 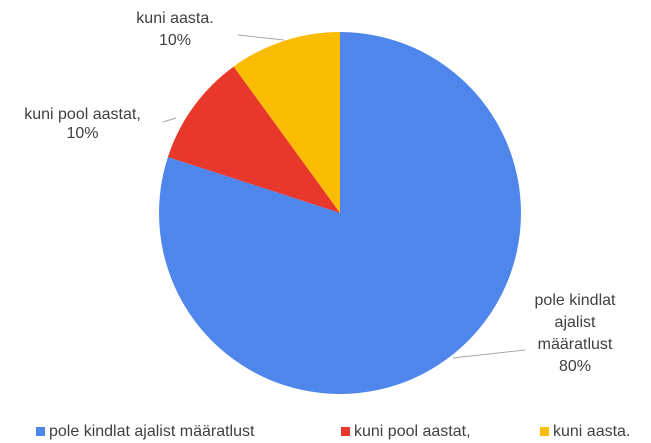 What do you see at coordinates (175, 30) in the screenshot?
I see `data-label: kuni aasta. 10%` at bounding box center [175, 30].